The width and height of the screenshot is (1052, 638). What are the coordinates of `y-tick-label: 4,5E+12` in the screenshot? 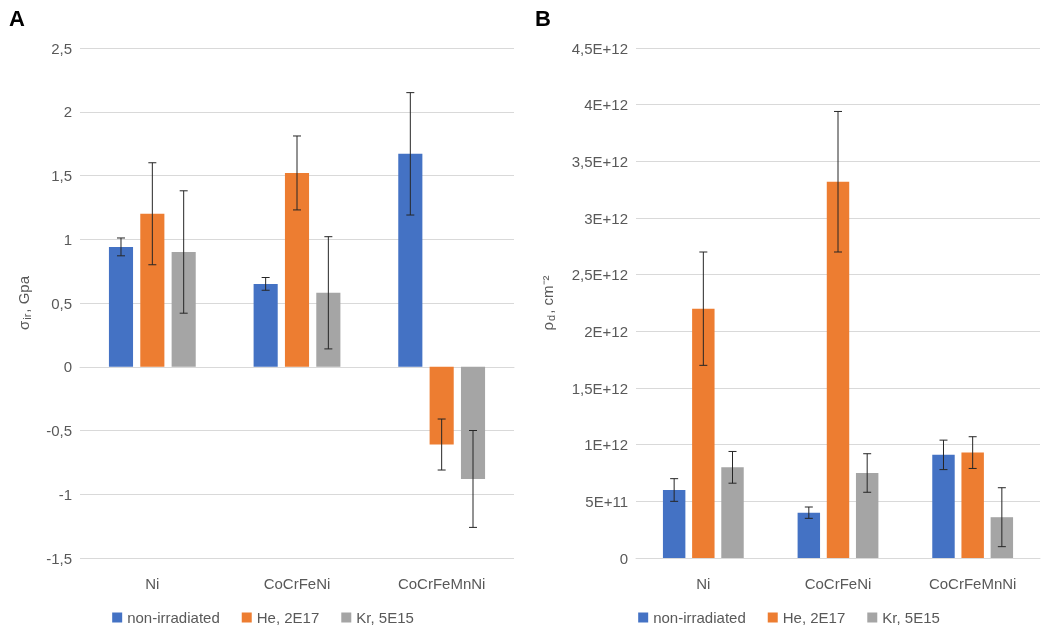 It's located at (599, 48).